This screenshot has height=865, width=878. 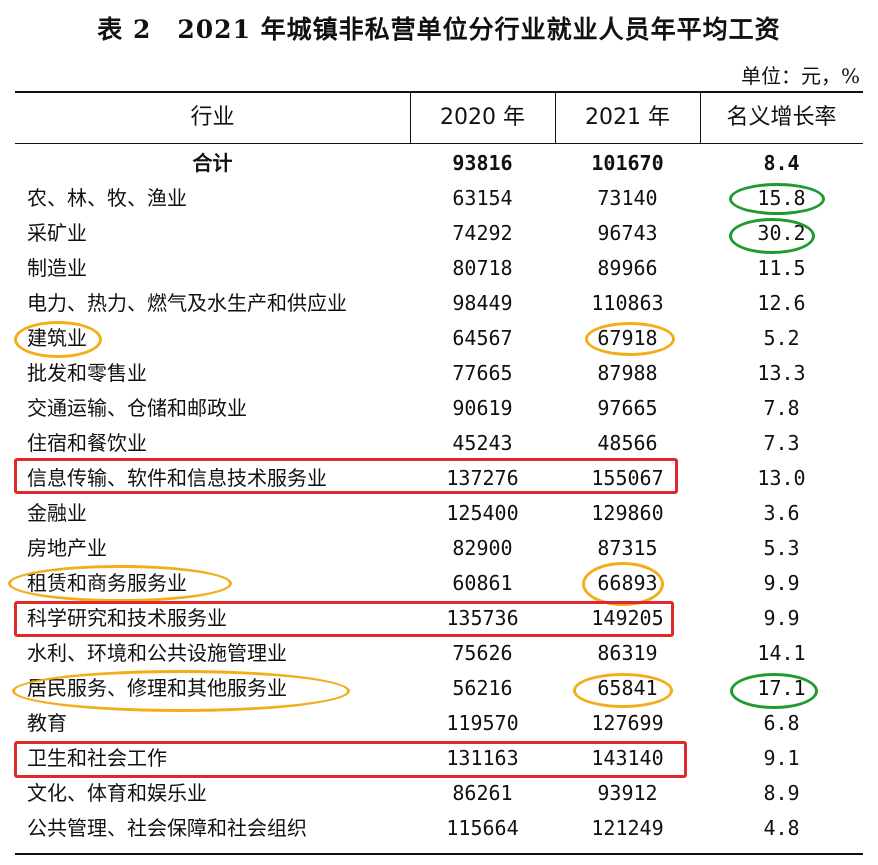 What do you see at coordinates (439, 338) in the screenshot?
I see `table-row: 建筑业 64567 67918 5.2` at bounding box center [439, 338].